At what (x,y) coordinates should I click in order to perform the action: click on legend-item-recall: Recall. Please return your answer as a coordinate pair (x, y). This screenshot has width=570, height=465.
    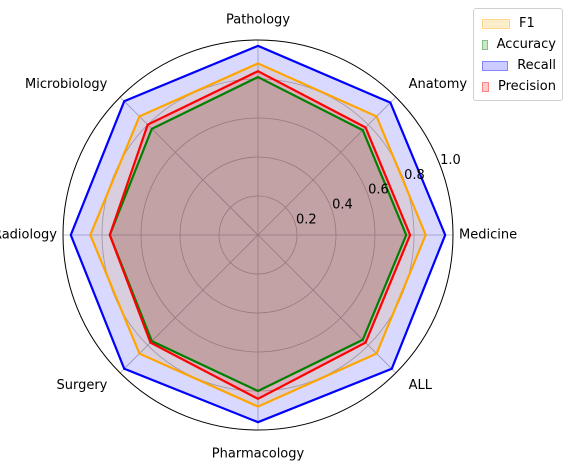
    Looking at the image, I should click on (519, 65).